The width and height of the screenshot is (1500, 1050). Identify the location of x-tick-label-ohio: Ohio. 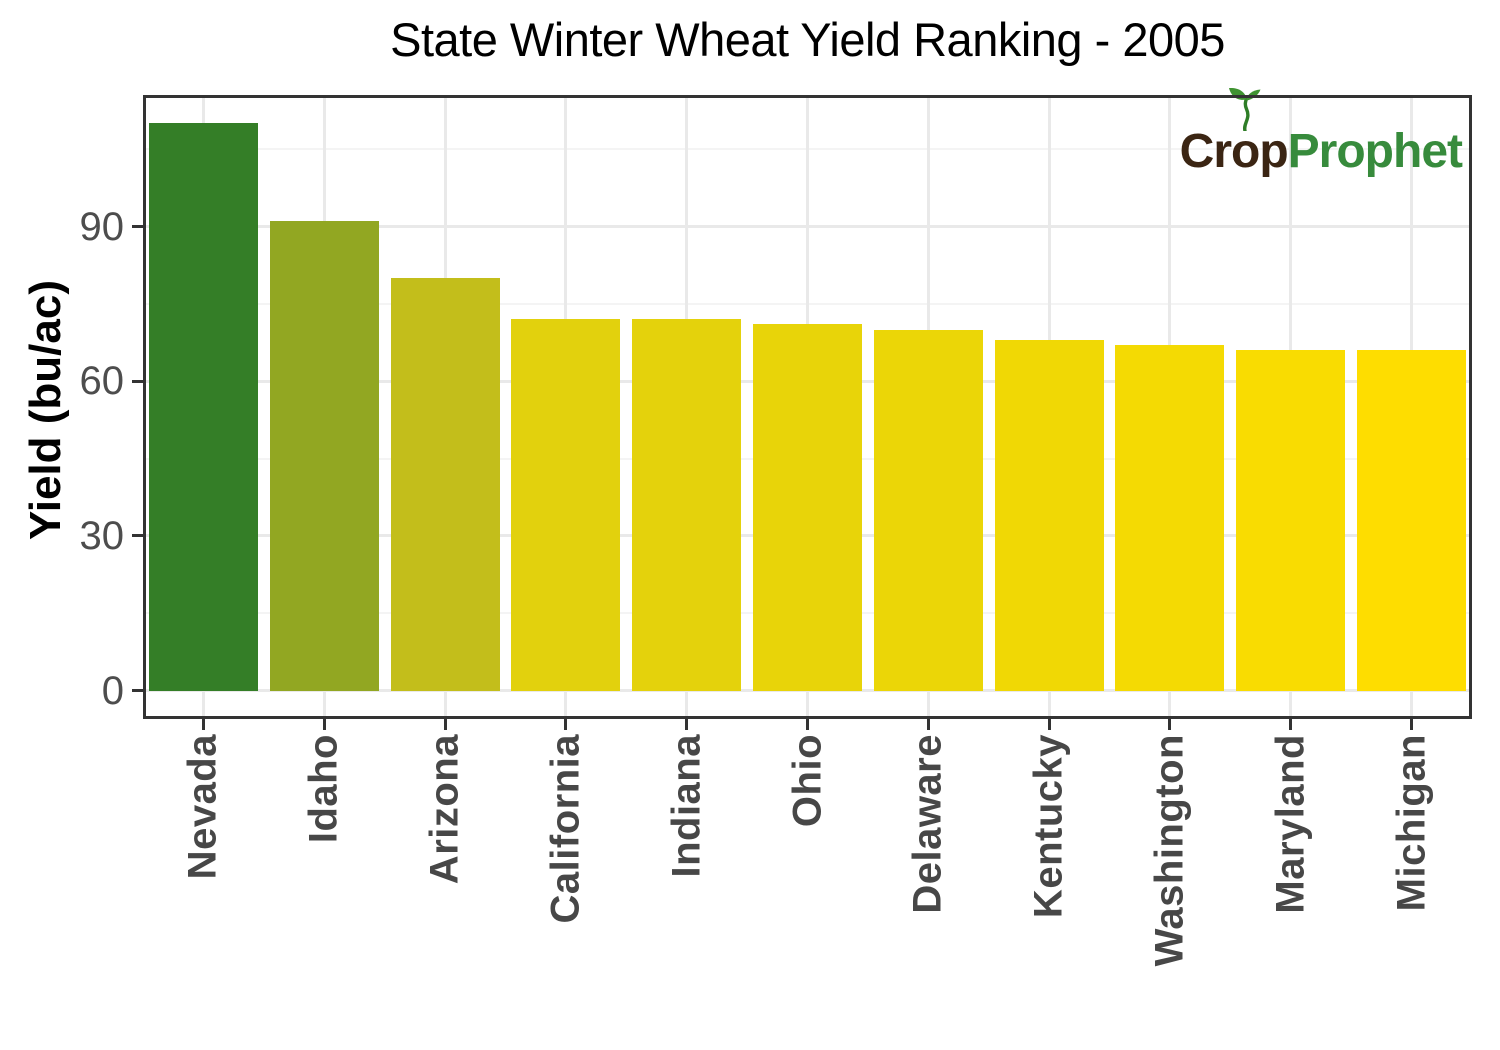
(807, 781).